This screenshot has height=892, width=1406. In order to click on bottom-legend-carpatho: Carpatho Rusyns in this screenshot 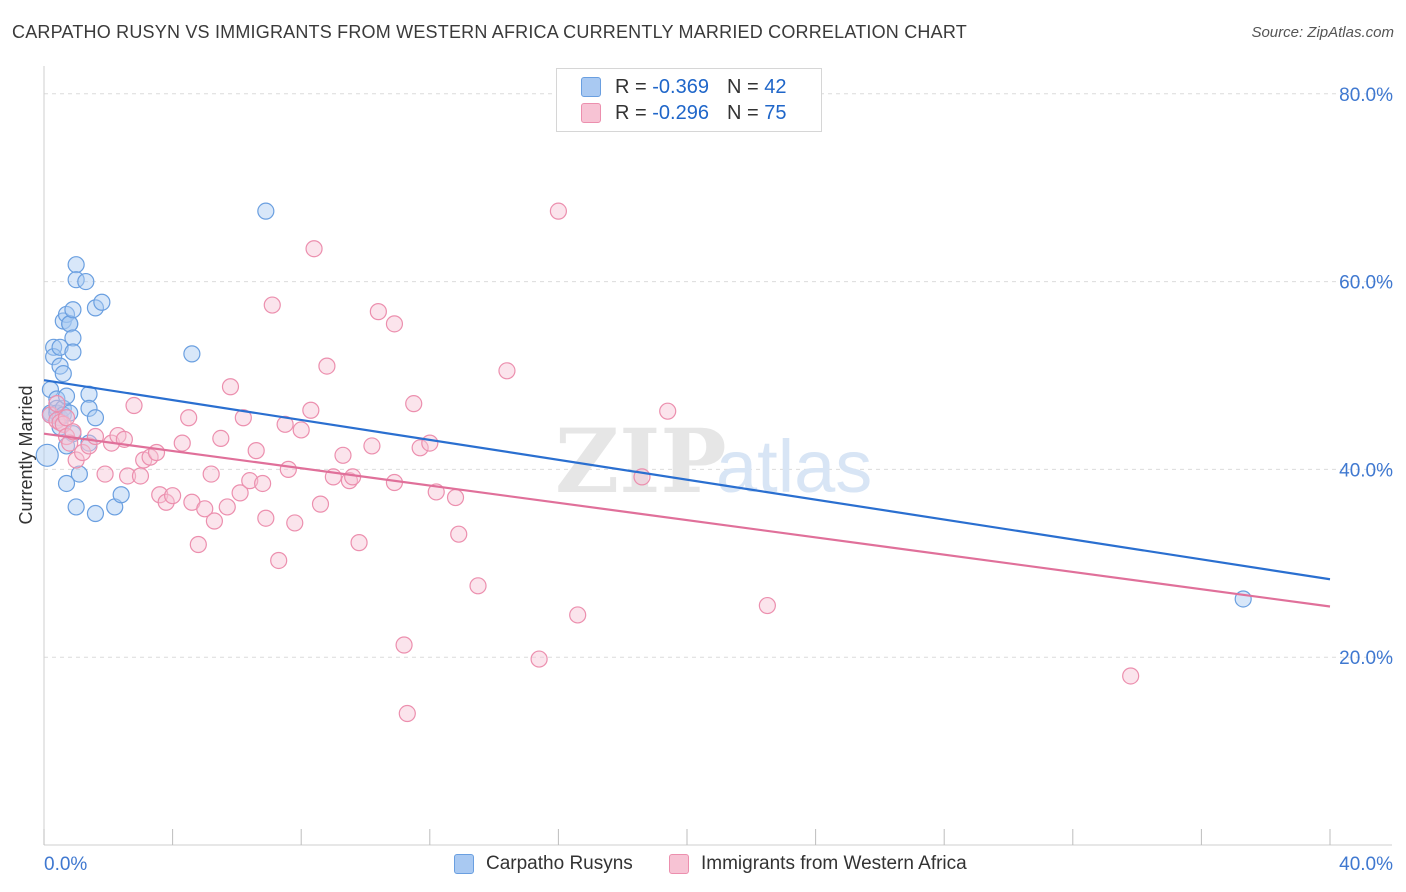, I will do `click(543, 864)`.